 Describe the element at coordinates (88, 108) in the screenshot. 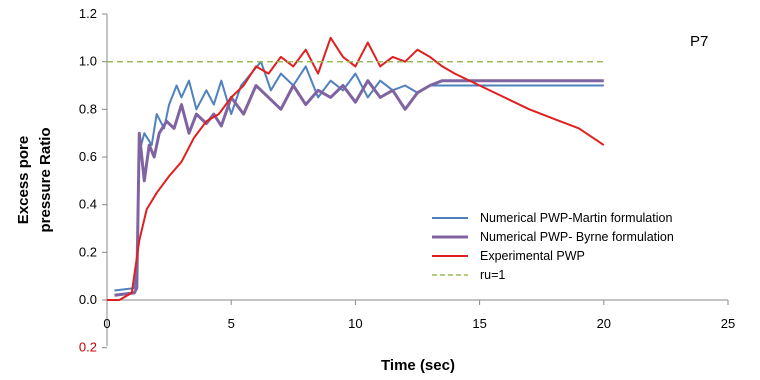

I see `y-tick-label: 0.8` at that location.